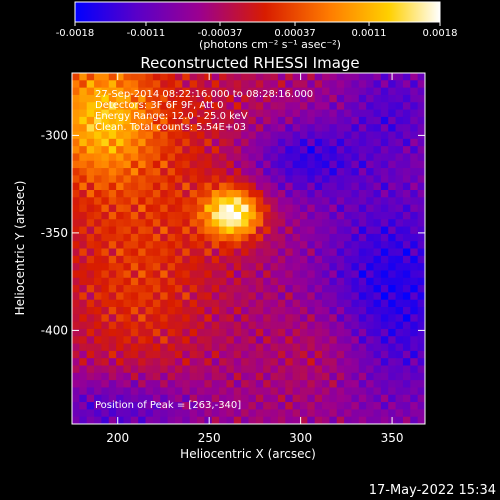  Describe the element at coordinates (248, 454) in the screenshot. I see `x-axis-label: Heliocentric X (arcsec)` at that location.